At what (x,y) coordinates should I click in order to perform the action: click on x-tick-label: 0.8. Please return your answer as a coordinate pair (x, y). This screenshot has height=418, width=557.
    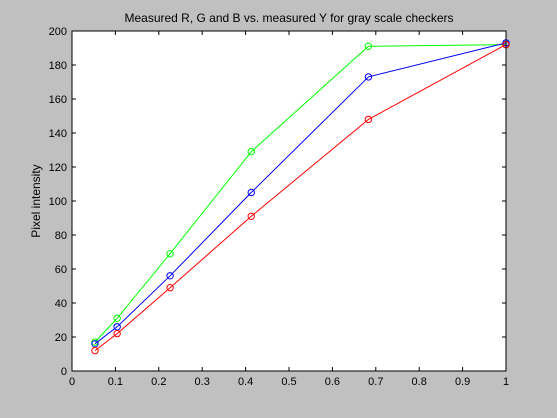
    Looking at the image, I should click on (419, 382).